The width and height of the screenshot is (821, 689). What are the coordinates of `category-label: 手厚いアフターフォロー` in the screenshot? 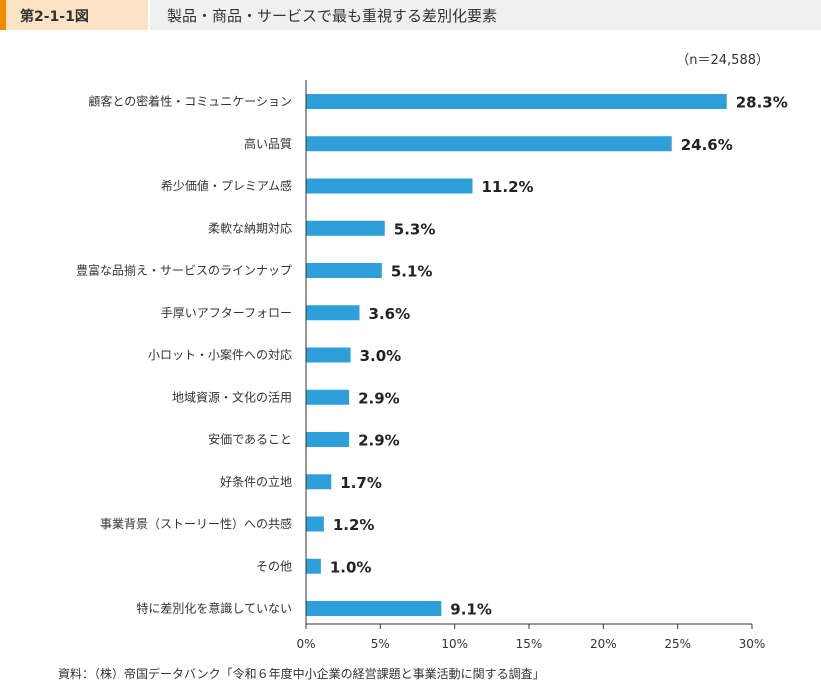 It's located at (226, 313).